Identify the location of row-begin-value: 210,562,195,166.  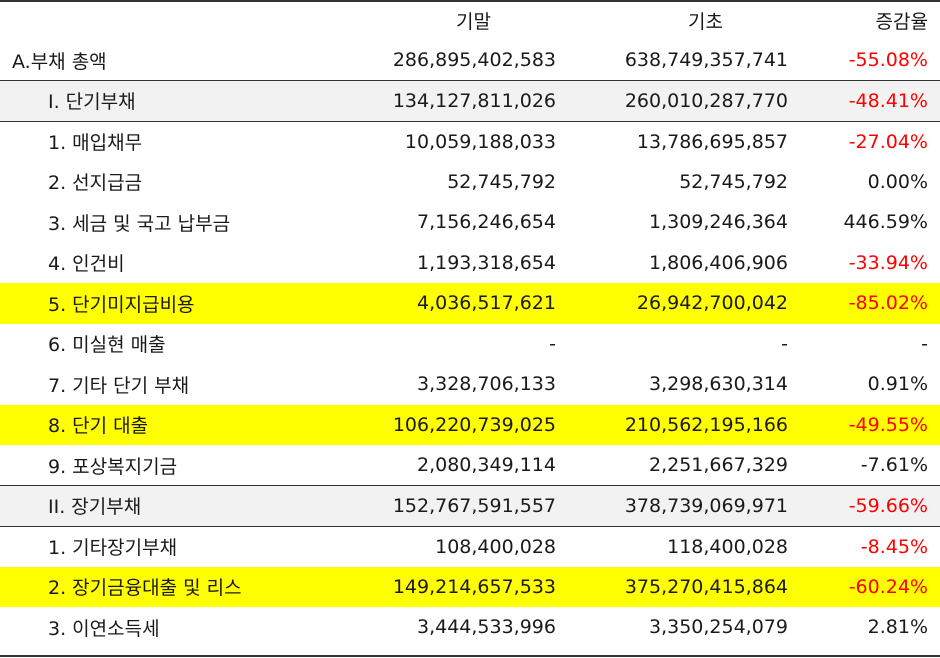
(706, 424).